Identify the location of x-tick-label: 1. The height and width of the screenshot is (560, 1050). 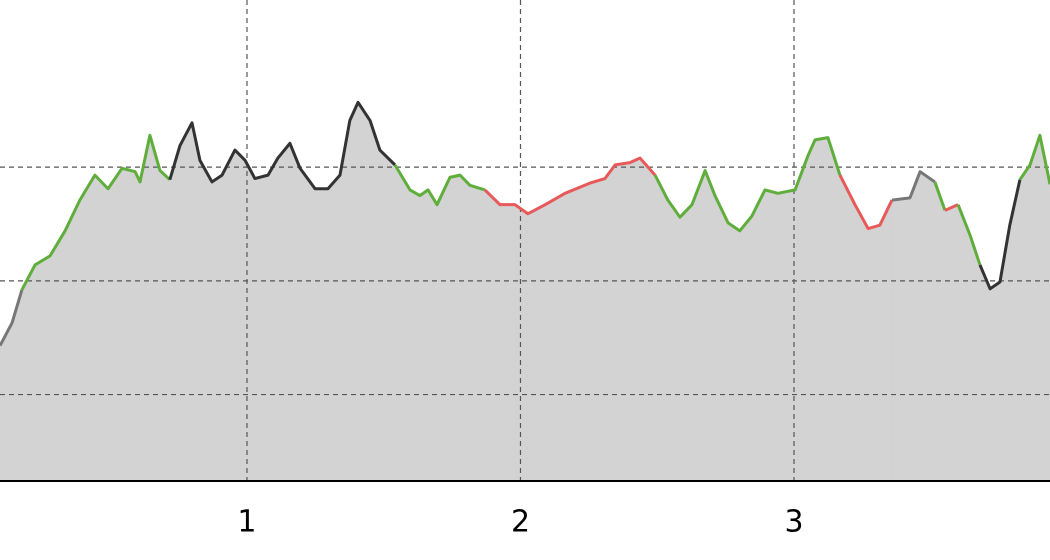
(246, 522).